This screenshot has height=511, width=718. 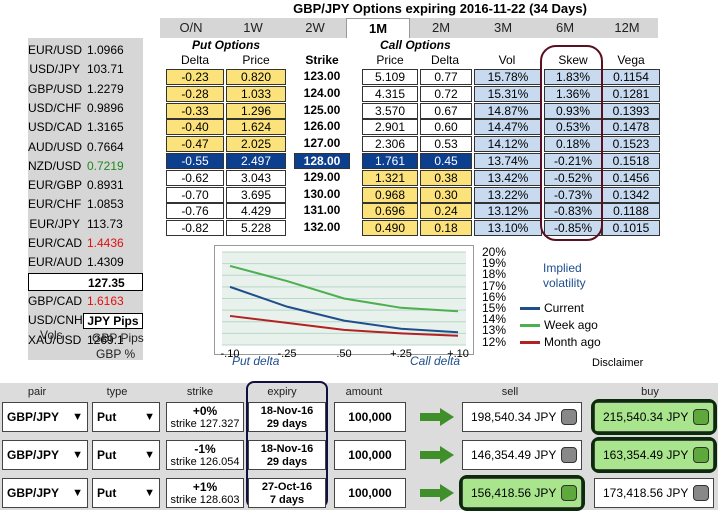 I want to click on quote-row: EUR/USD 1.0966, so click(x=85, y=50).